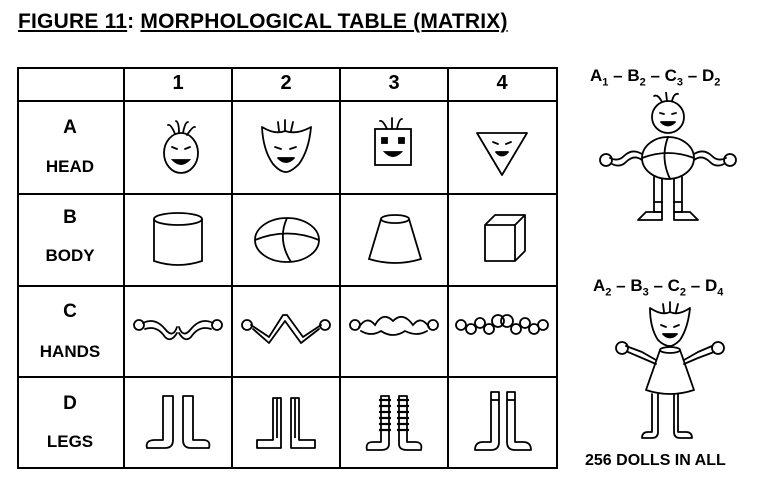  Describe the element at coordinates (717, 82) in the screenshot. I see `ex1-d-index: 2` at that location.